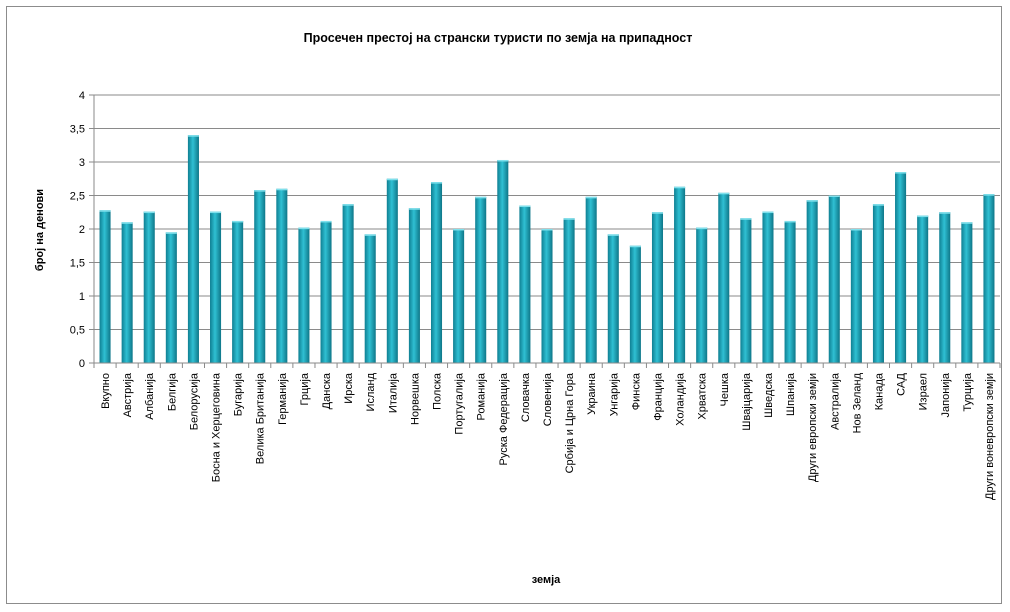 The width and height of the screenshot is (1010, 612). What do you see at coordinates (82, 364) in the screenshot?
I see `y-tick-label: 0` at bounding box center [82, 364].